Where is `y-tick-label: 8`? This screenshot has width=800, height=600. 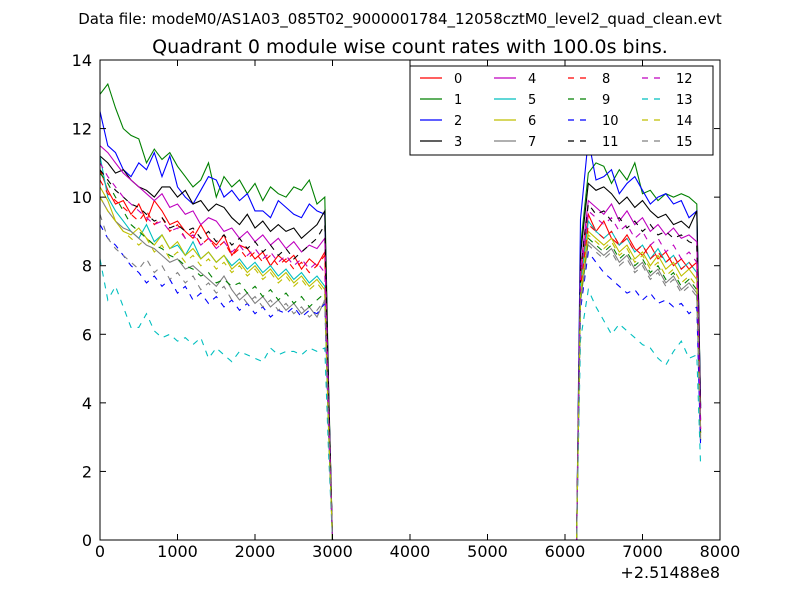
y-tick-label: 8 is located at coordinates (87, 266).